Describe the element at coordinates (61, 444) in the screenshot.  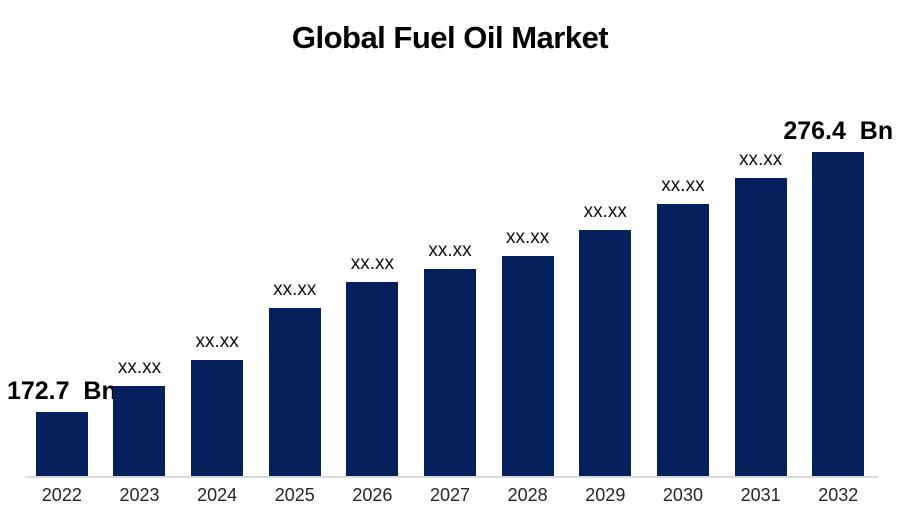
I see `bar-2022` at that location.